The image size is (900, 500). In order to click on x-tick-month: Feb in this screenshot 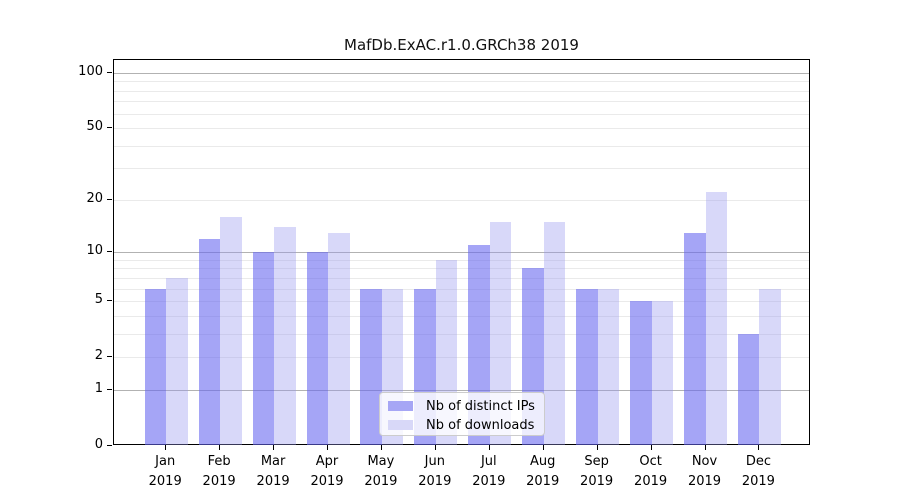, I will do `click(219, 461)`.